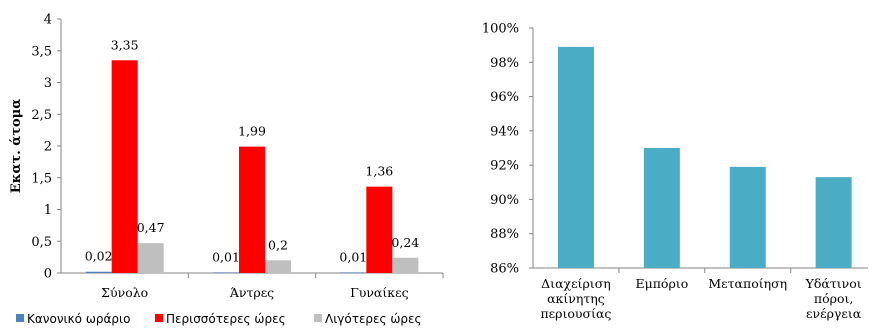 The height and width of the screenshot is (330, 872). What do you see at coordinates (252, 131) in the screenshot?
I see `data-label: 1,99` at bounding box center [252, 131].